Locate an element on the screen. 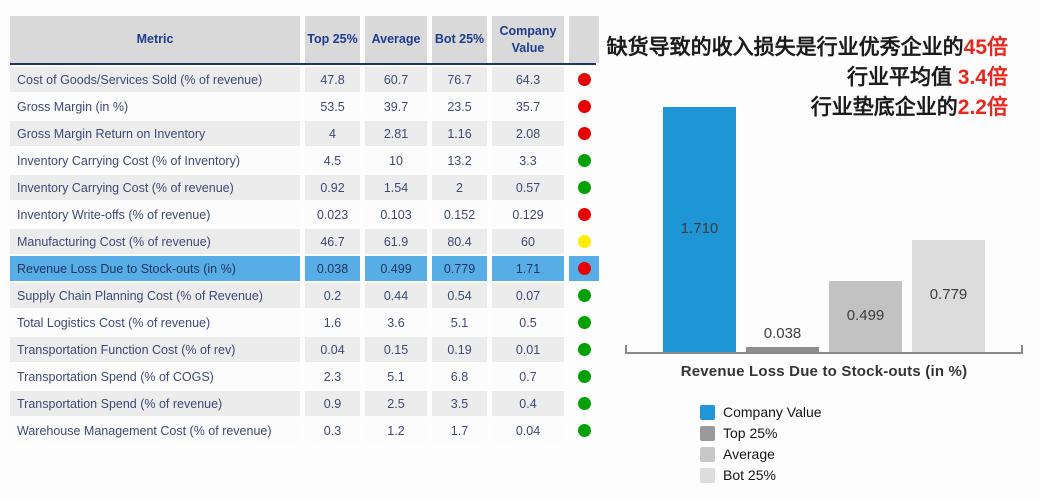 The width and height of the screenshot is (1040, 500). bot25-cell: 0.152 is located at coordinates (459, 214).